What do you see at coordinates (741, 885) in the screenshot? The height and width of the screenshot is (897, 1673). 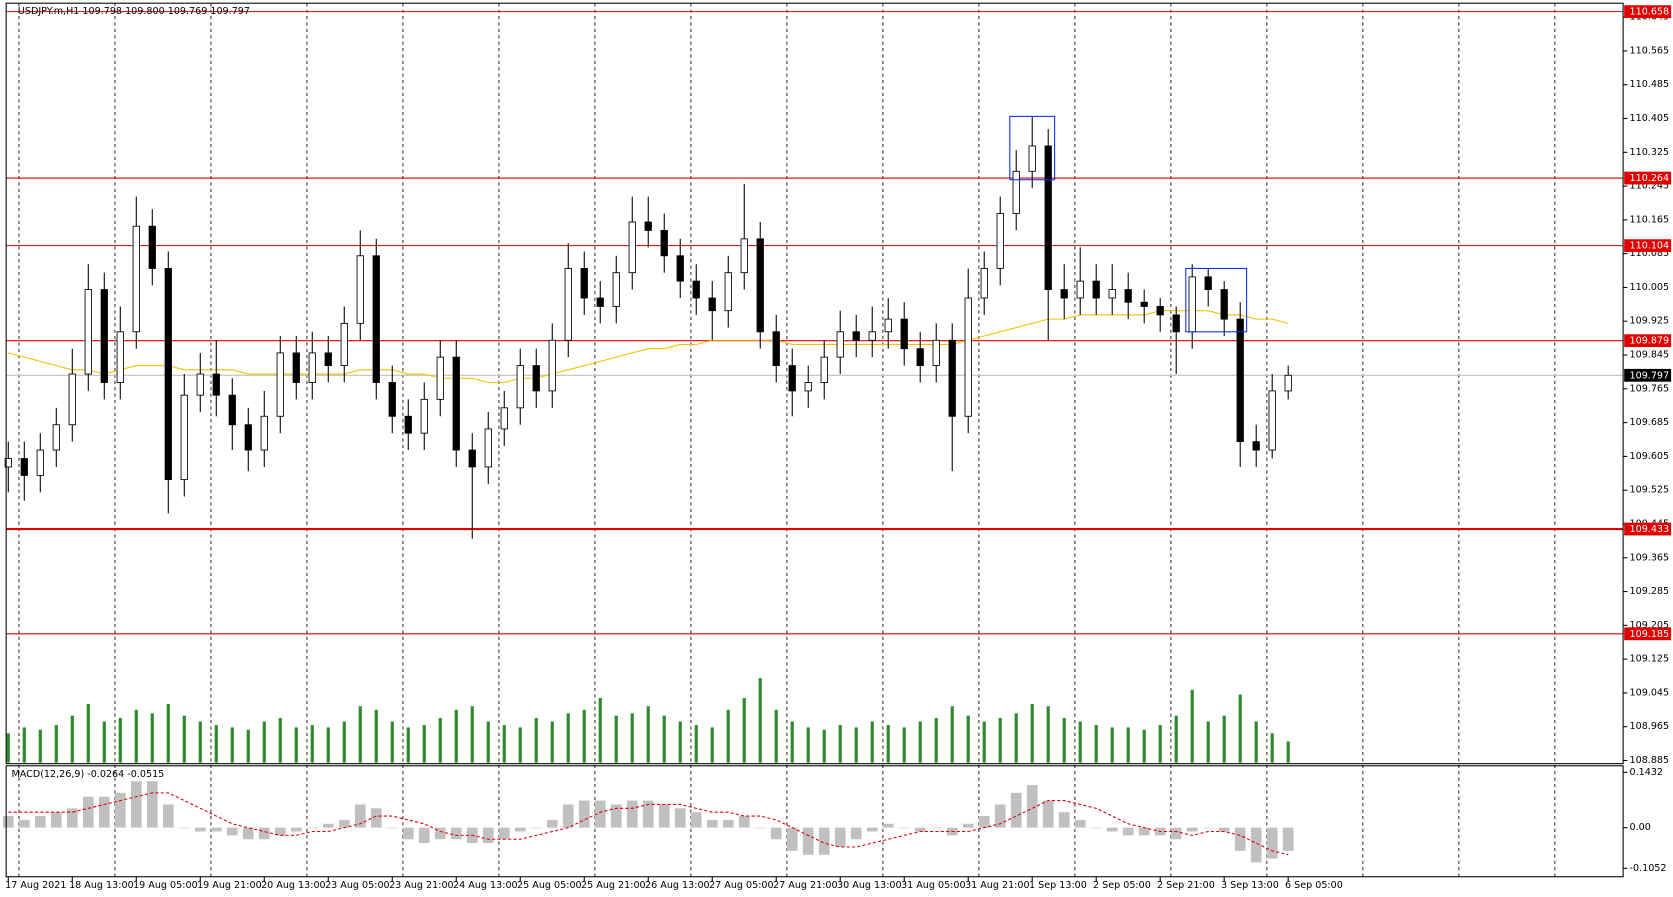 I see `x-tick-label: 27 Aug 05:00` at bounding box center [741, 885].